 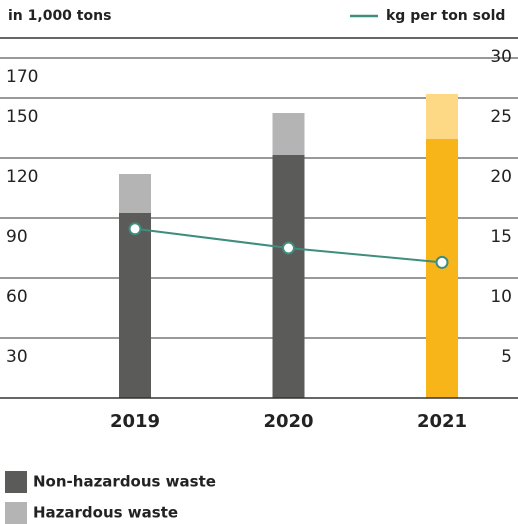 I want to click on legend-label: Non-hazardous waste, so click(x=124, y=482).